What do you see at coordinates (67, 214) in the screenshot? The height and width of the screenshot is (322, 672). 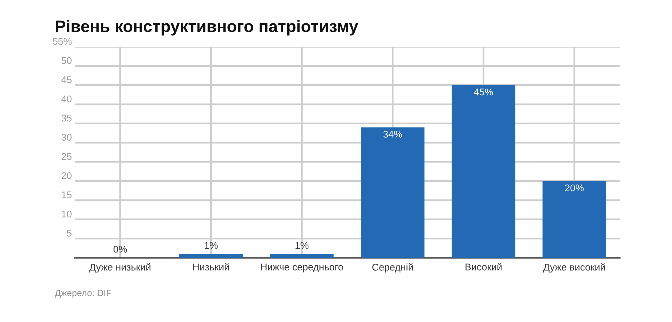 I see `y-tick-label: 10` at bounding box center [67, 214].